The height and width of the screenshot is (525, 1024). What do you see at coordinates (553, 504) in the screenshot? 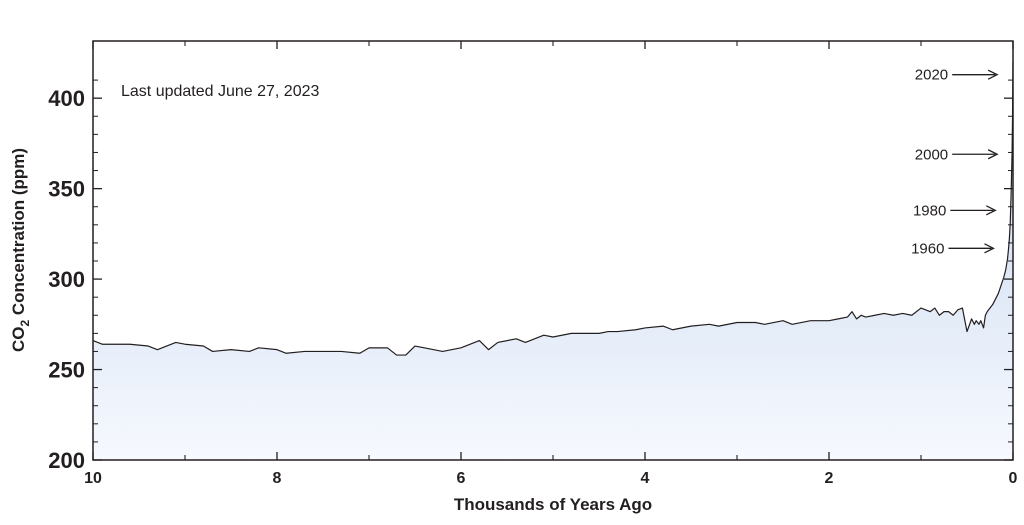
I see `x-axis-label: Thousands of Years Ago` at bounding box center [553, 504].